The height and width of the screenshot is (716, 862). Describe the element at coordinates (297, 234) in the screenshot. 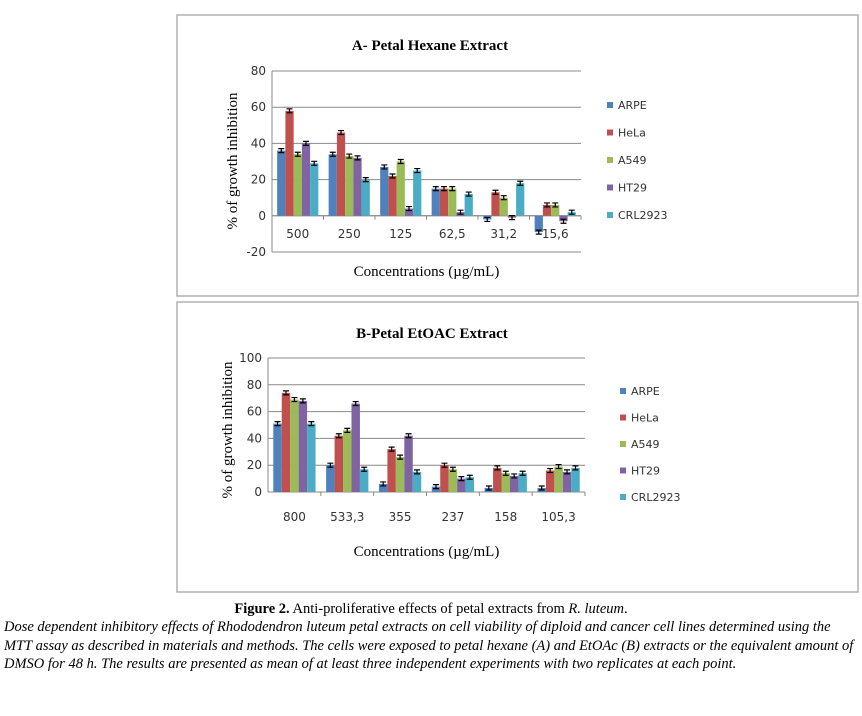

I see `x-tick-label: 500` at that location.